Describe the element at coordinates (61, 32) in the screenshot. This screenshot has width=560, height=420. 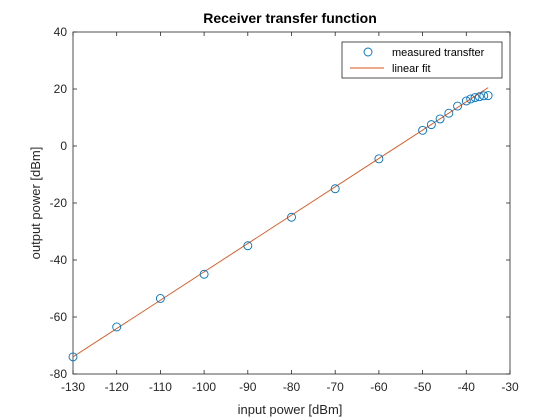
I see `y-tick-label: 40` at that location.